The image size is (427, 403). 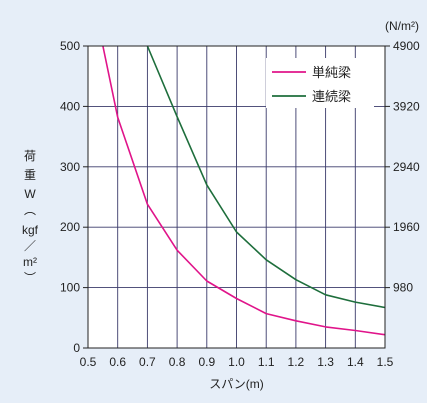 I want to click on legend-box, so click(x=320, y=83).